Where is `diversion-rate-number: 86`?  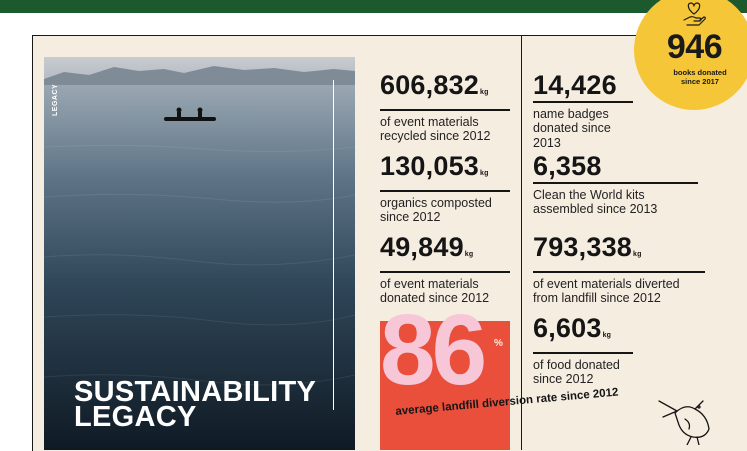
diversion-rate-number: 86 is located at coordinates (433, 350).